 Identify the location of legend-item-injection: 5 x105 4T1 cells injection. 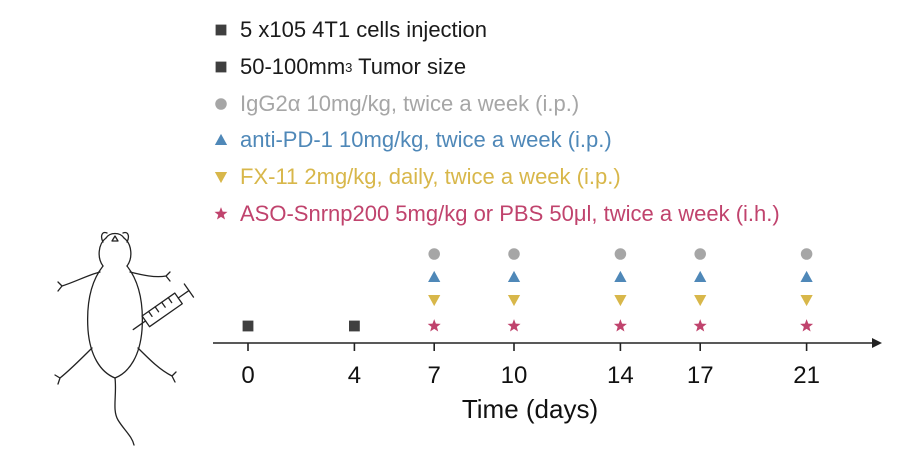
(496, 30).